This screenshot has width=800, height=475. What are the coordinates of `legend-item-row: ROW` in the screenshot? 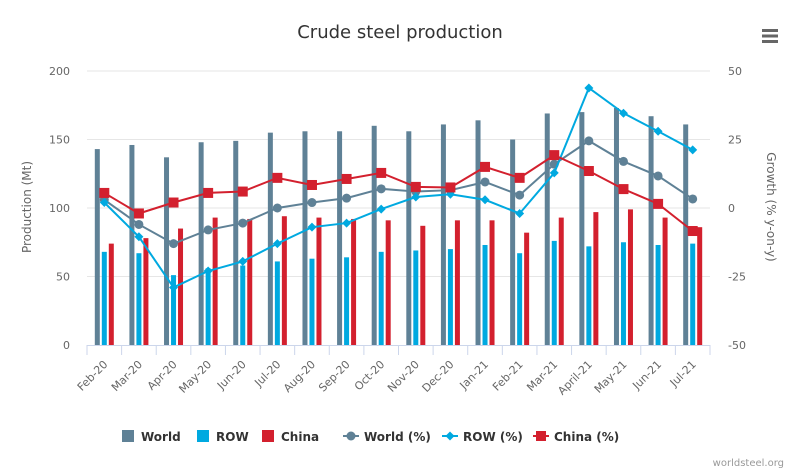 It's located at (223, 437).